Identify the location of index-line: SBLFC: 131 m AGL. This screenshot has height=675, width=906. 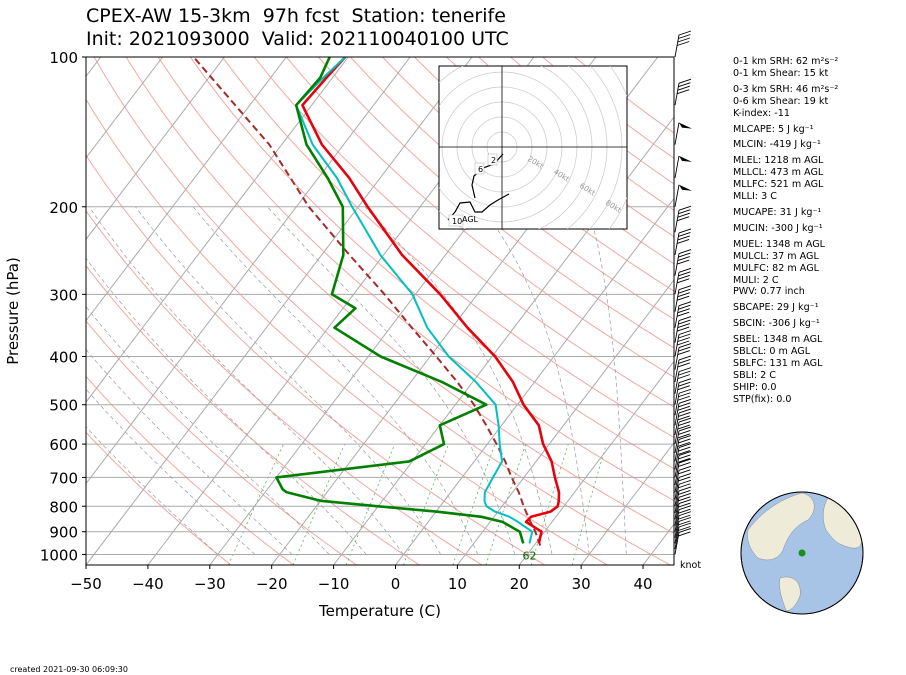
(778, 363).